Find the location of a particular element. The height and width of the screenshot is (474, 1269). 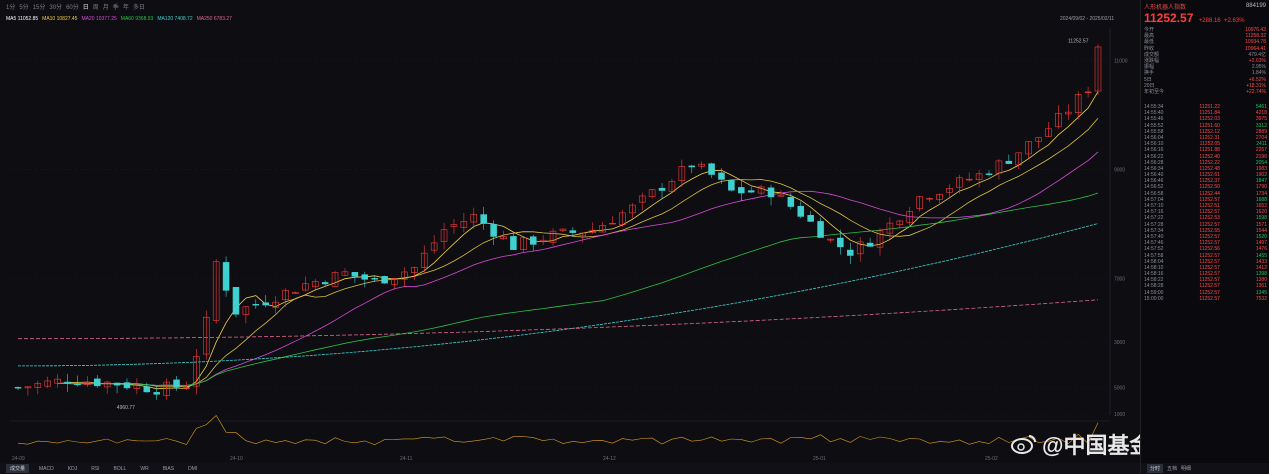

tick-row: 14:57:16 11252.57 1620 is located at coordinates (1205, 212).